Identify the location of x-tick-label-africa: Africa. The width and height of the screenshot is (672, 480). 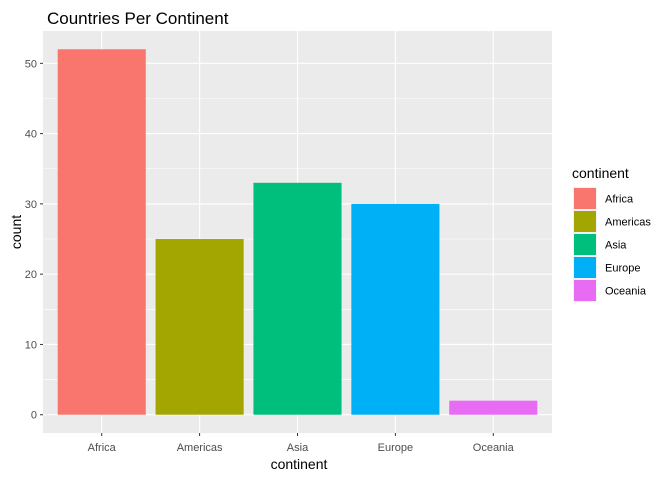
(102, 448).